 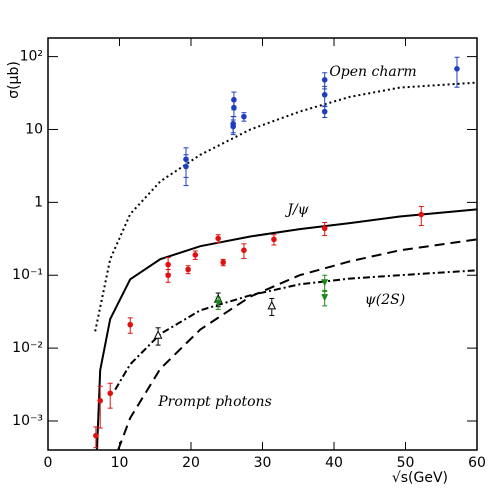 What do you see at coordinates (191, 463) in the screenshot?
I see `x-tick-label: 20` at bounding box center [191, 463].